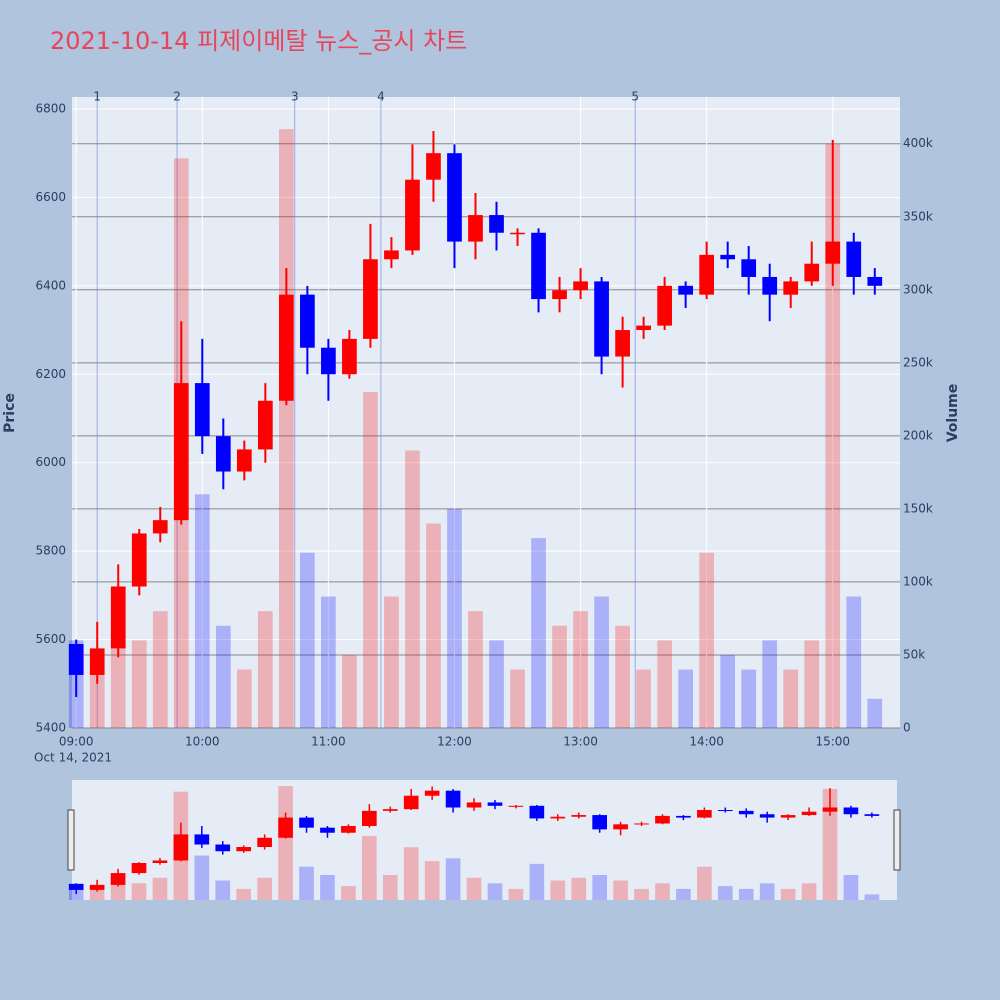 The width and height of the screenshot is (1000, 1000). I want to click on y-tick-label: 5400, so click(50, 728).